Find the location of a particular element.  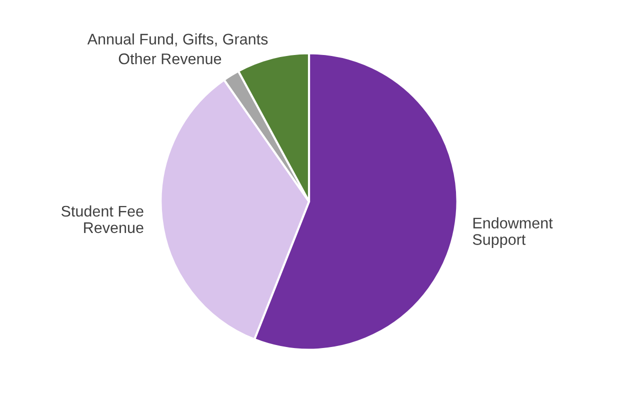

slice-label: Other Revenue is located at coordinates (170, 58).